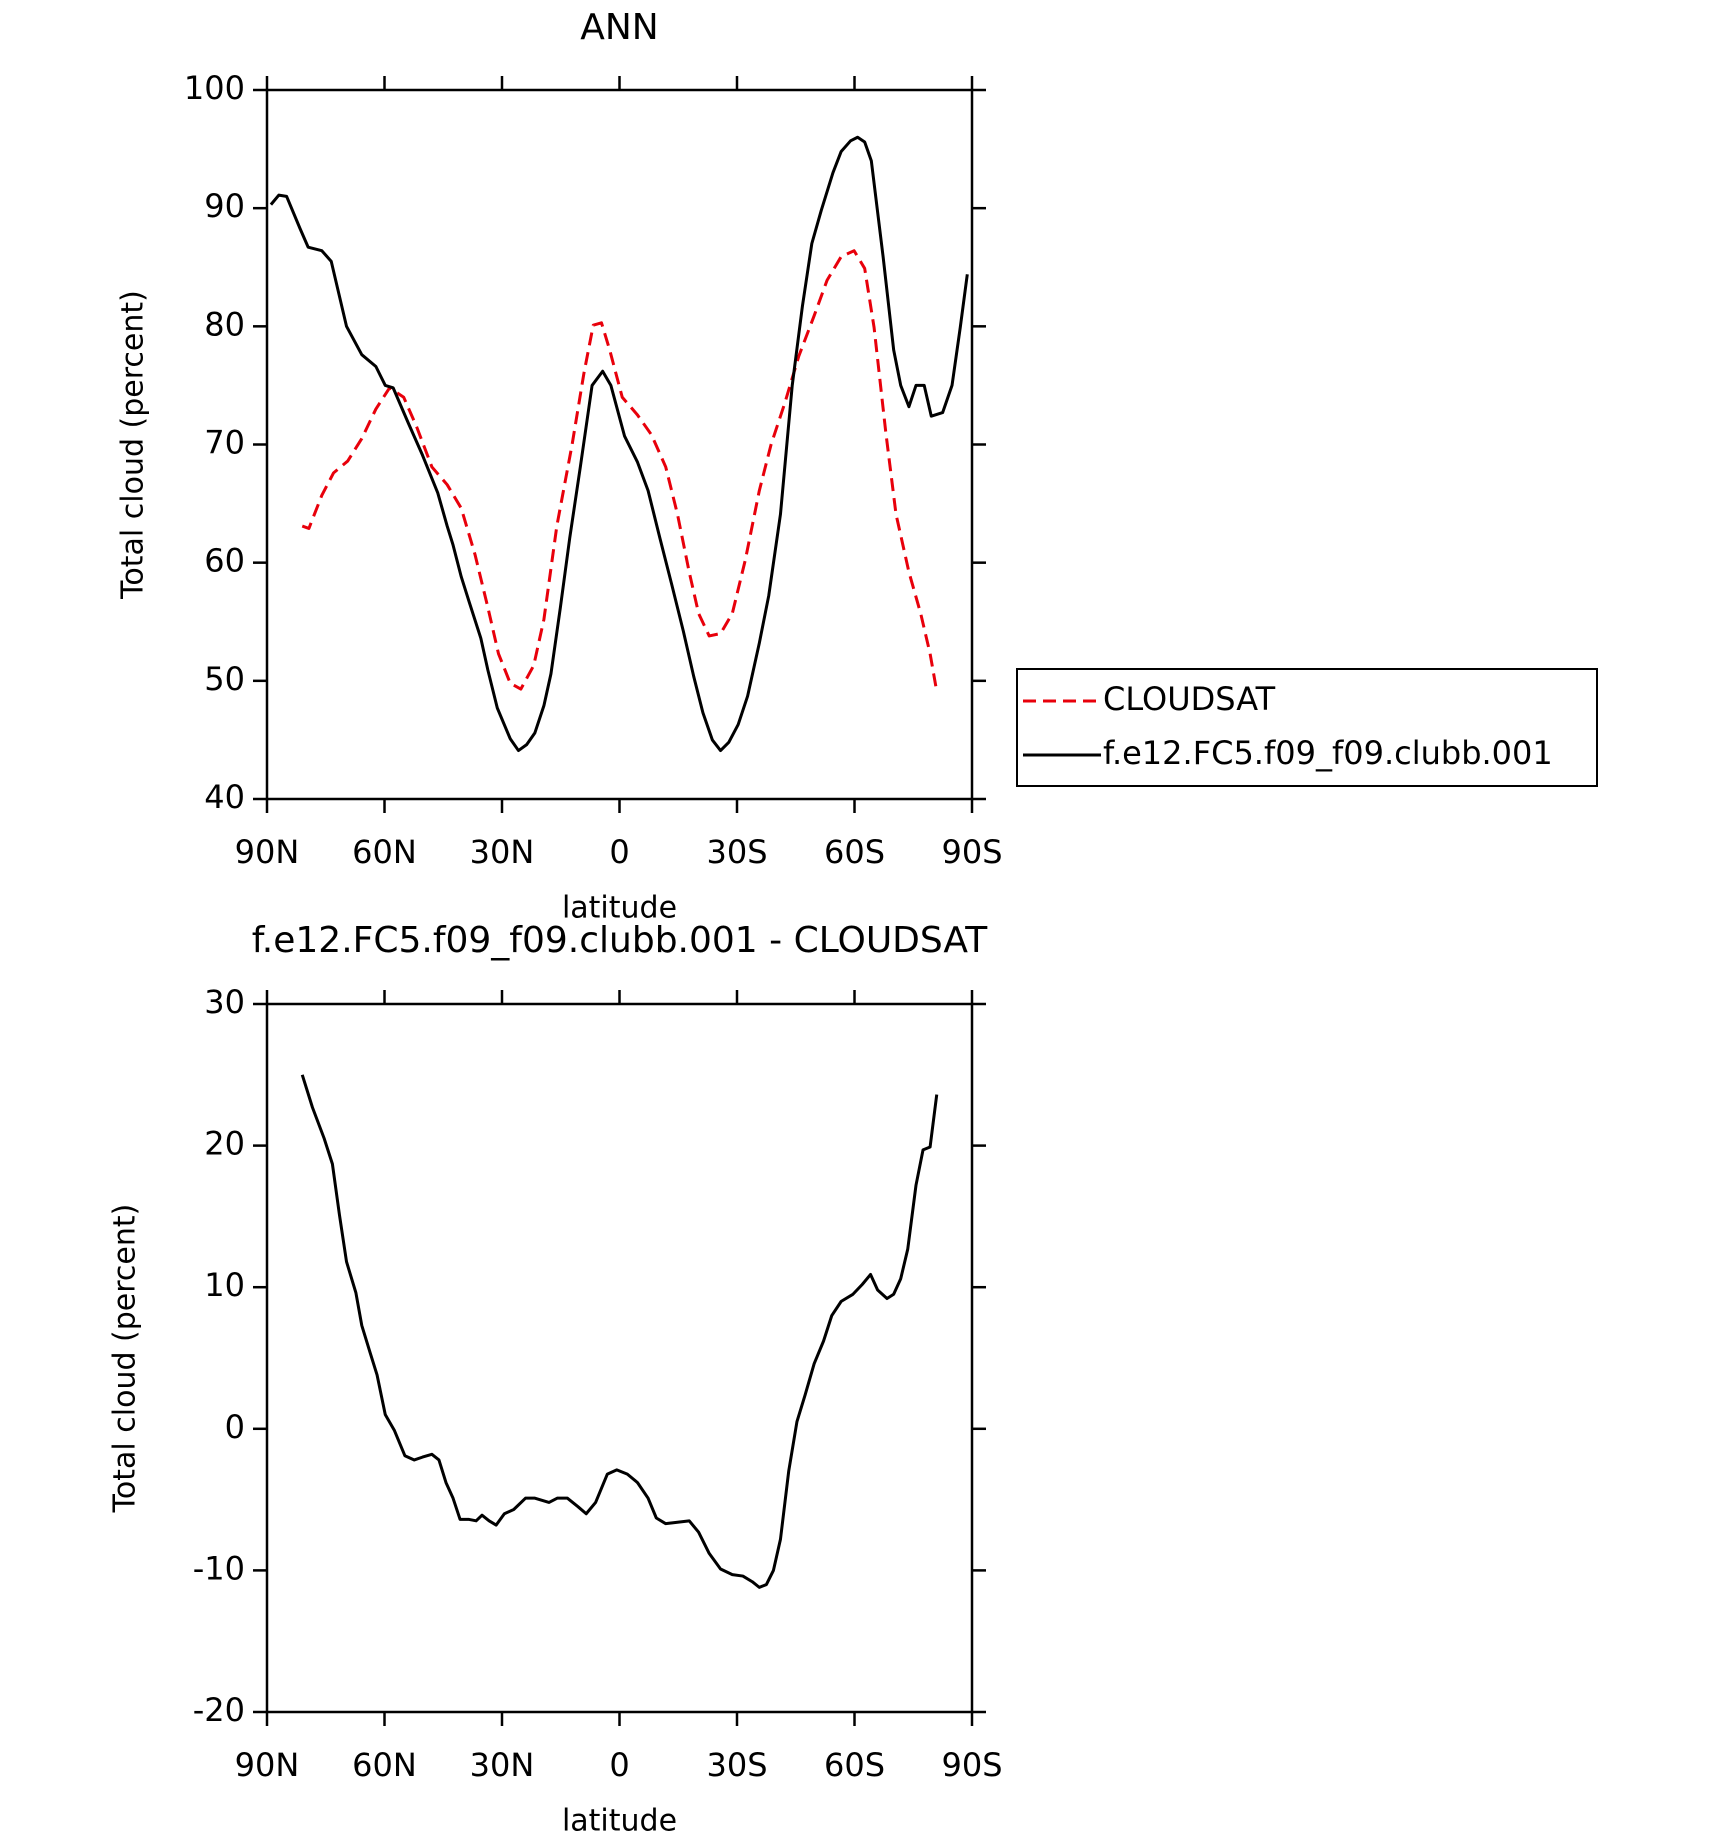  I want to click on y-tick-label: 70, so click(224, 443).